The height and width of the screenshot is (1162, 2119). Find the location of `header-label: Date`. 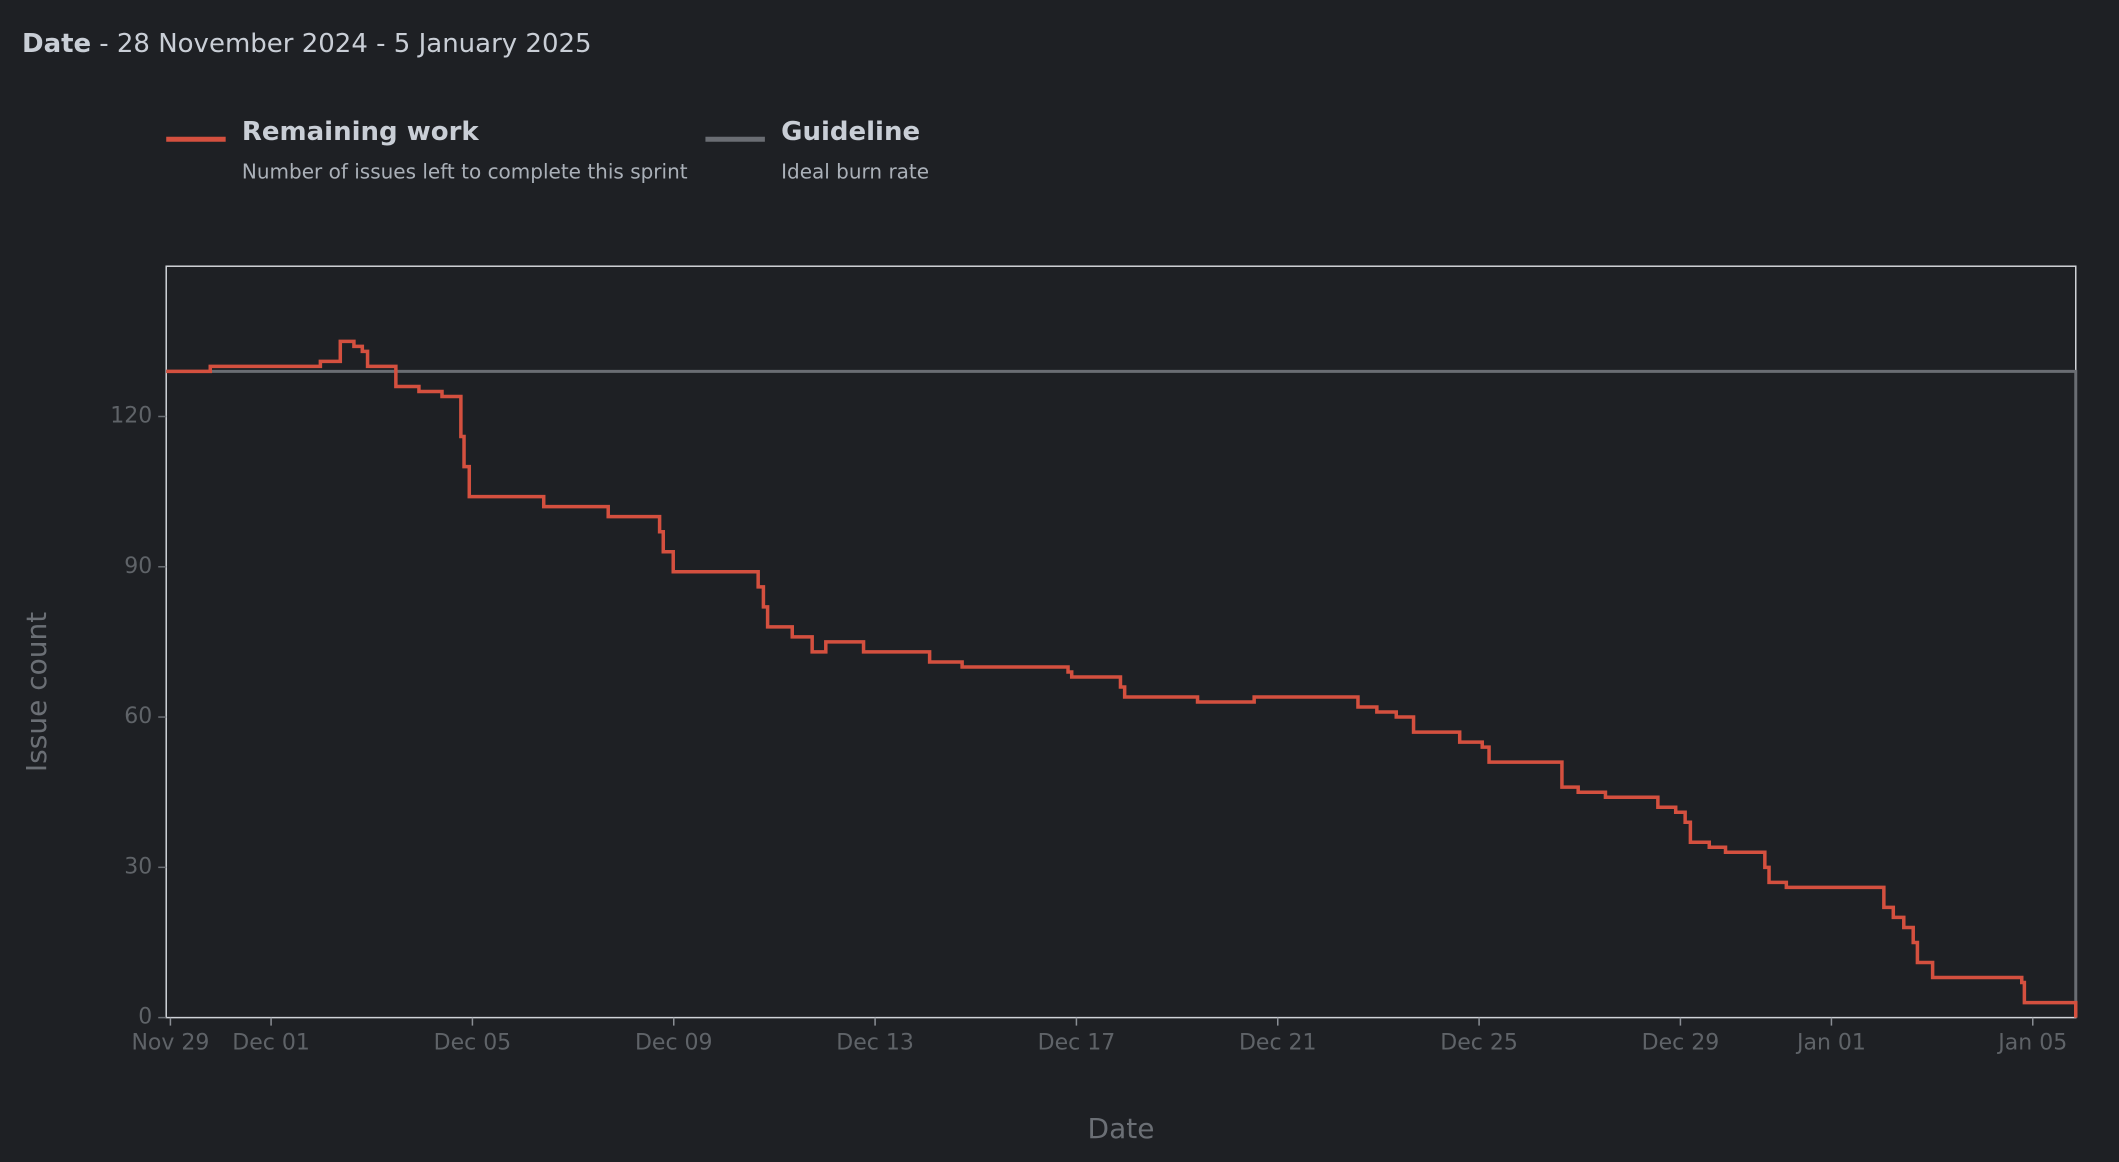

header-label: Date is located at coordinates (56, 44).